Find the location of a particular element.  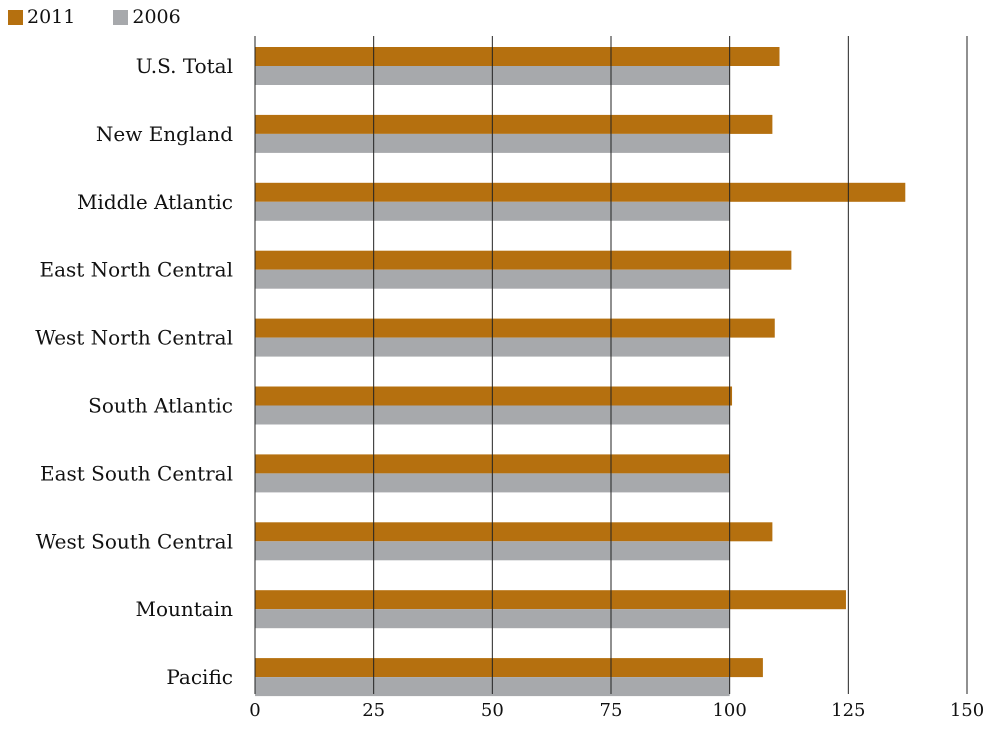

category-label-5: West North Central is located at coordinates (134, 338).